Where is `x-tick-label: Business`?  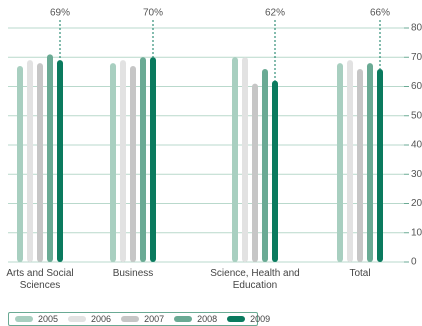
x-tick-label: Business is located at coordinates (133, 273).